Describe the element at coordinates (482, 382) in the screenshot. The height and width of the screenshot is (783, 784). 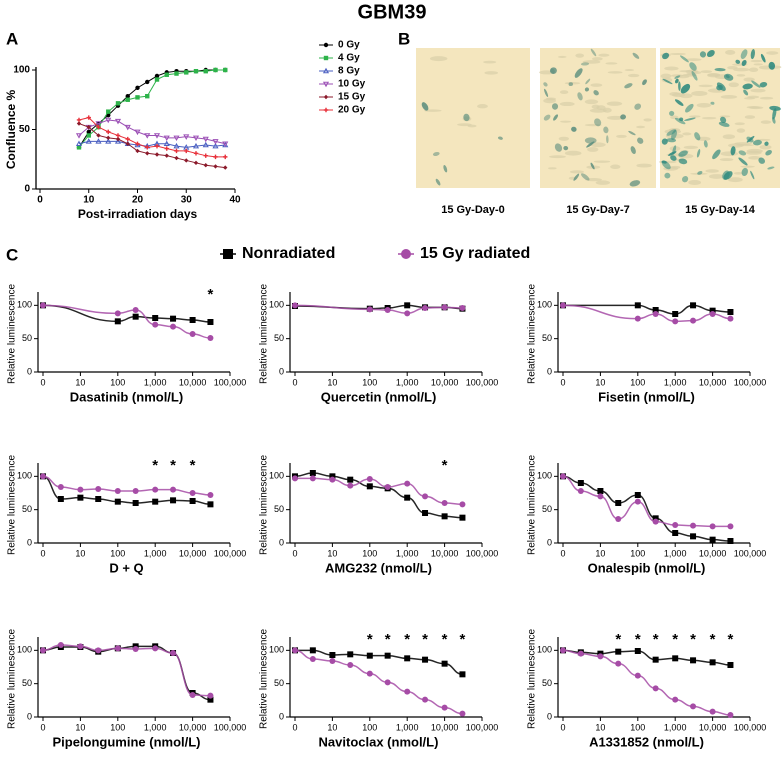
I see `x-tick-label: 100,000` at that location.